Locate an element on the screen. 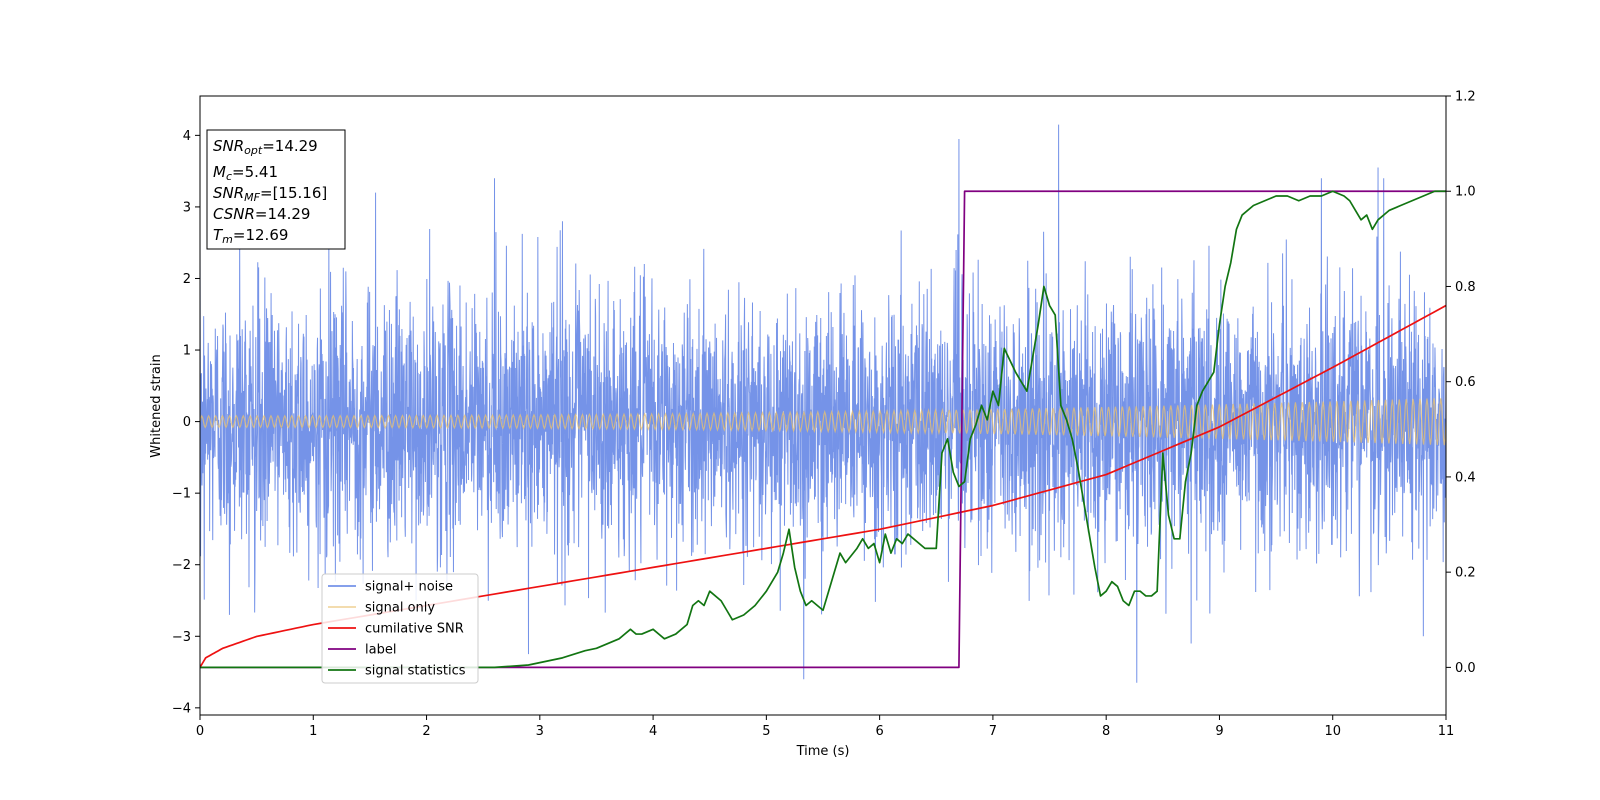  y2-tick-label: 0.6 is located at coordinates (1465, 382).